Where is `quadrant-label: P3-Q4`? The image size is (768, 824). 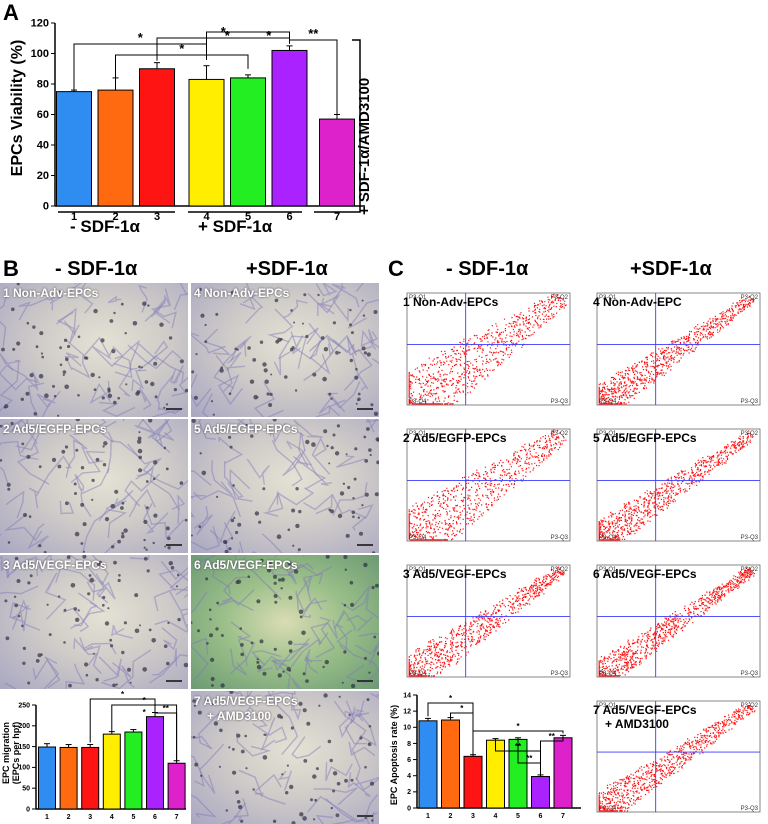 quadrant-label: P3-Q4 is located at coordinates (608, 402).